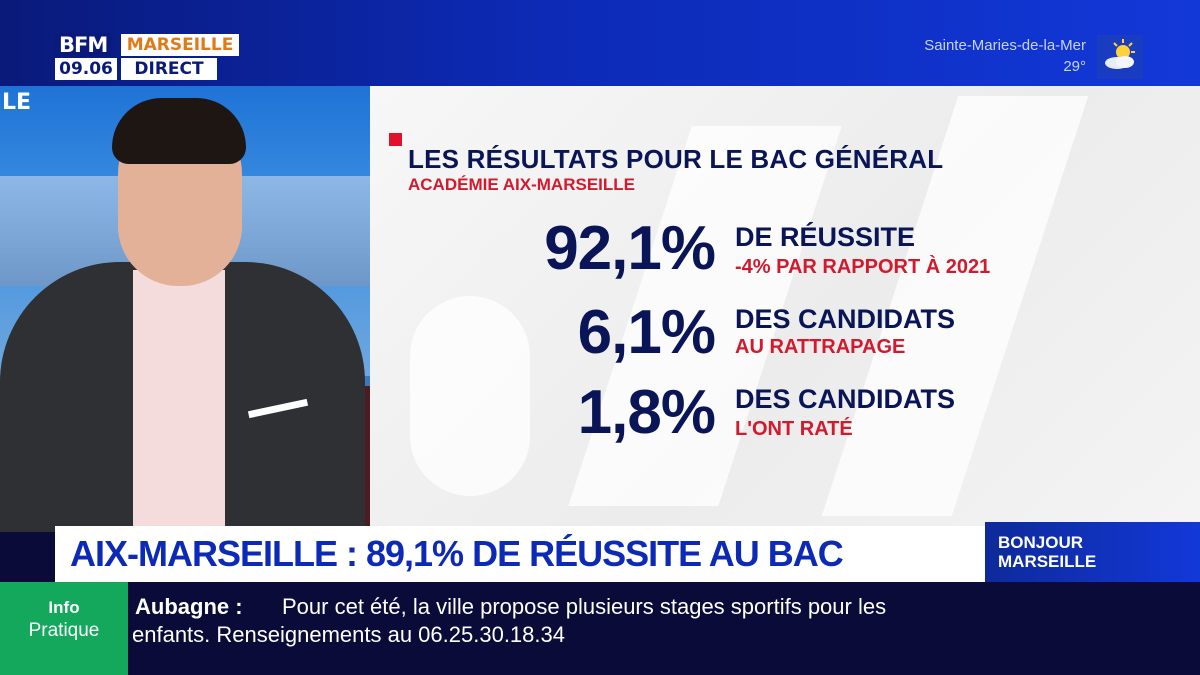  Describe the element at coordinates (1074, 66) in the screenshot. I see `weather-temperature: 29°` at that location.